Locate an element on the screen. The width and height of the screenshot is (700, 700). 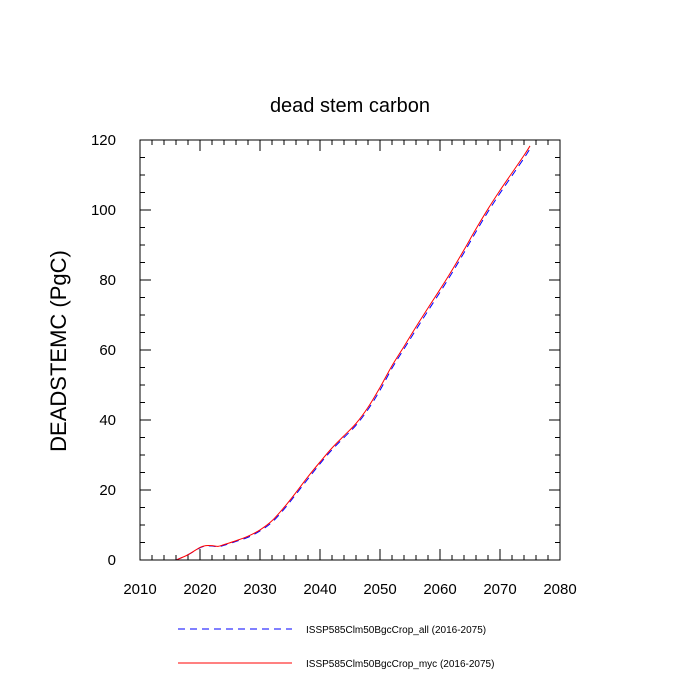
y-tick-label: 100 is located at coordinates (103, 210).